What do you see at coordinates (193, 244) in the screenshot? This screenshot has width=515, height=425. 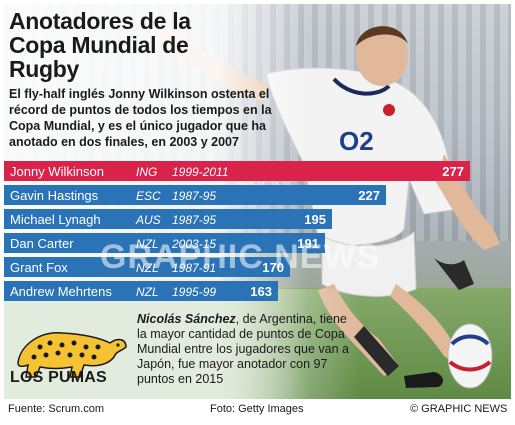 I see `bar-label-years: 2003-15` at bounding box center [193, 244].